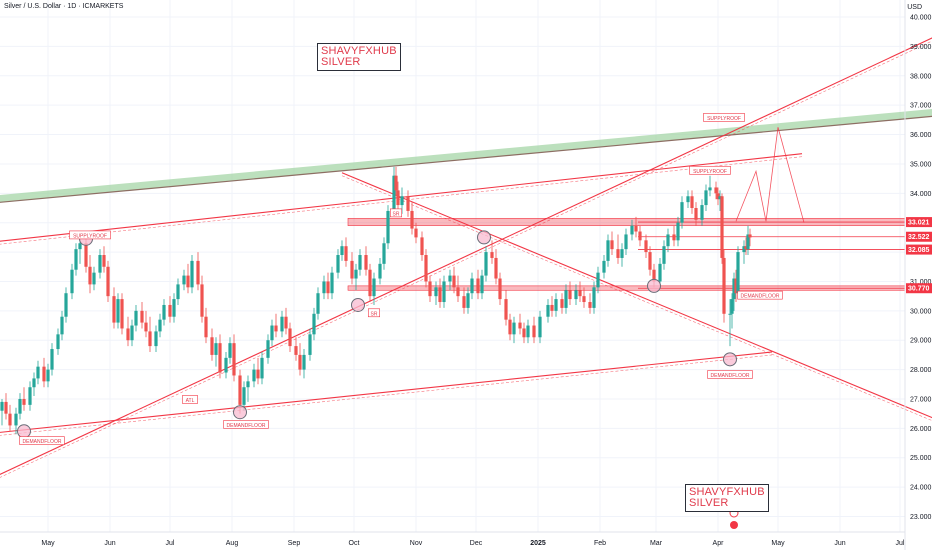 Image resolution: width=932 pixels, height=550 pixels. Describe the element at coordinates (921, 18) in the screenshot. I see `price-tick-label: 40.000` at that location.